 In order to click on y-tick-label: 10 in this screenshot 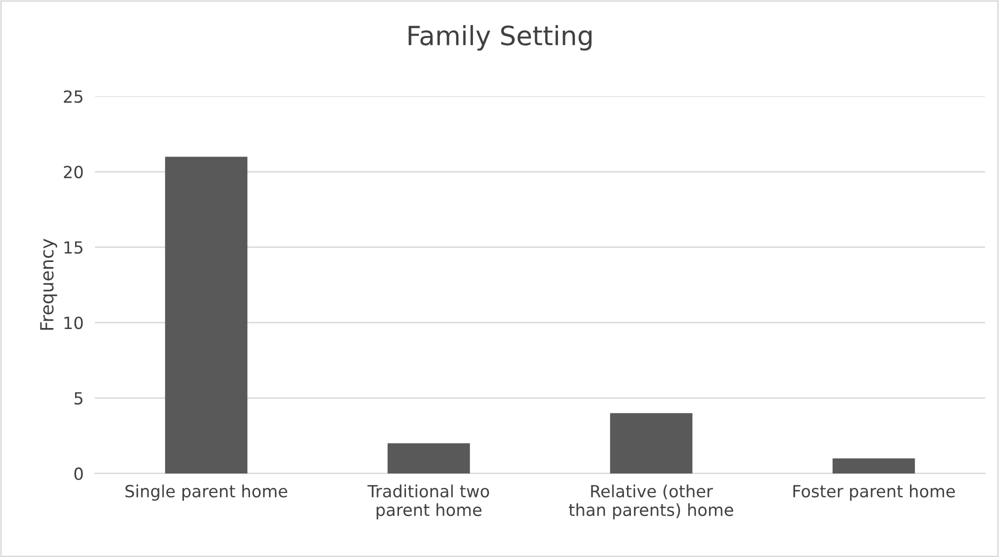, I will do `click(73, 323)`.